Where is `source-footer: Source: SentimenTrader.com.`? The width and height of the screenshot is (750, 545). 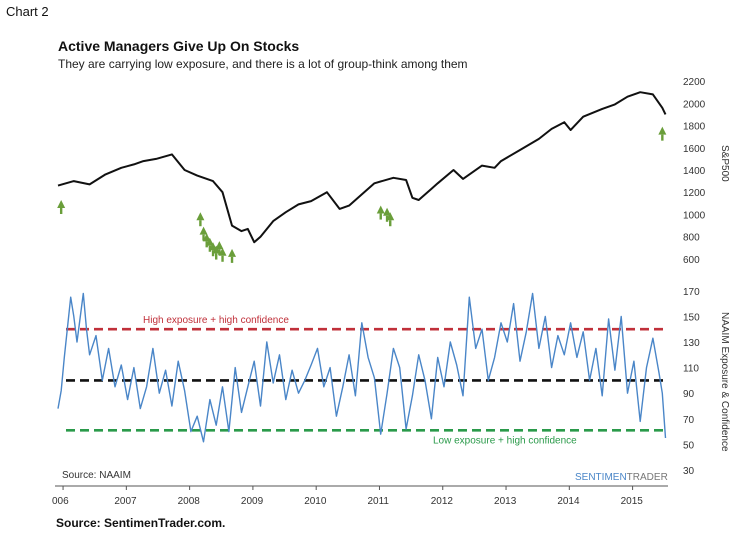 source-footer: Source: SentimenTrader.com. is located at coordinates (141, 523).